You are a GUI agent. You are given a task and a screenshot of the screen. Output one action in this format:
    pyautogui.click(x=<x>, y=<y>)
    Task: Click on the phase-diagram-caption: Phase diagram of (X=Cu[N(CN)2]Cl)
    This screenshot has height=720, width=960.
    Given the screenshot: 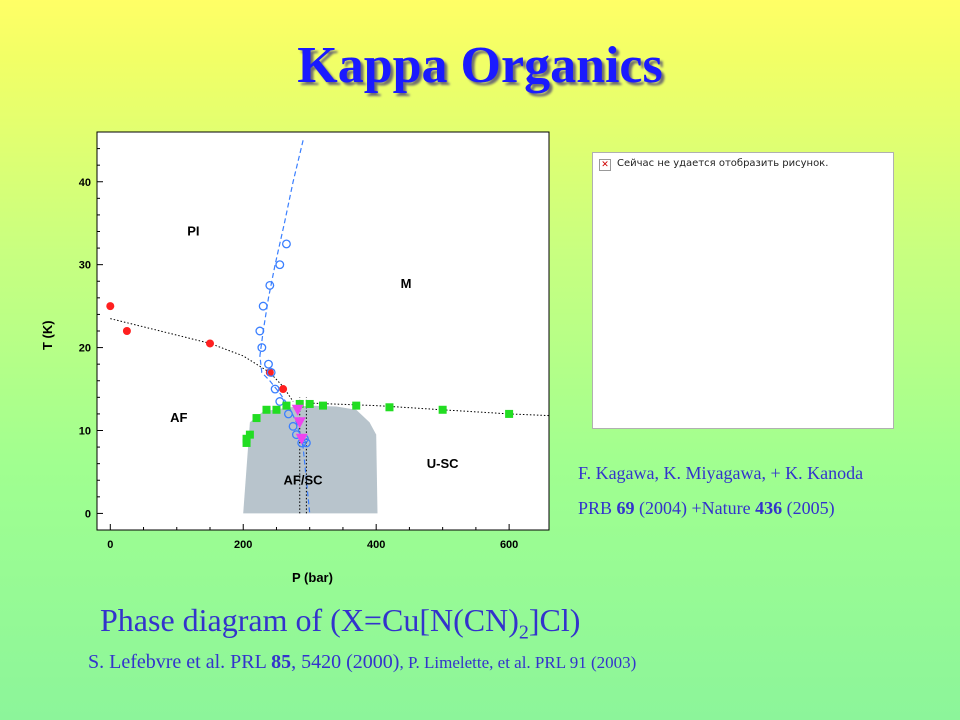 What is the action you would take?
    pyautogui.click(x=340, y=623)
    